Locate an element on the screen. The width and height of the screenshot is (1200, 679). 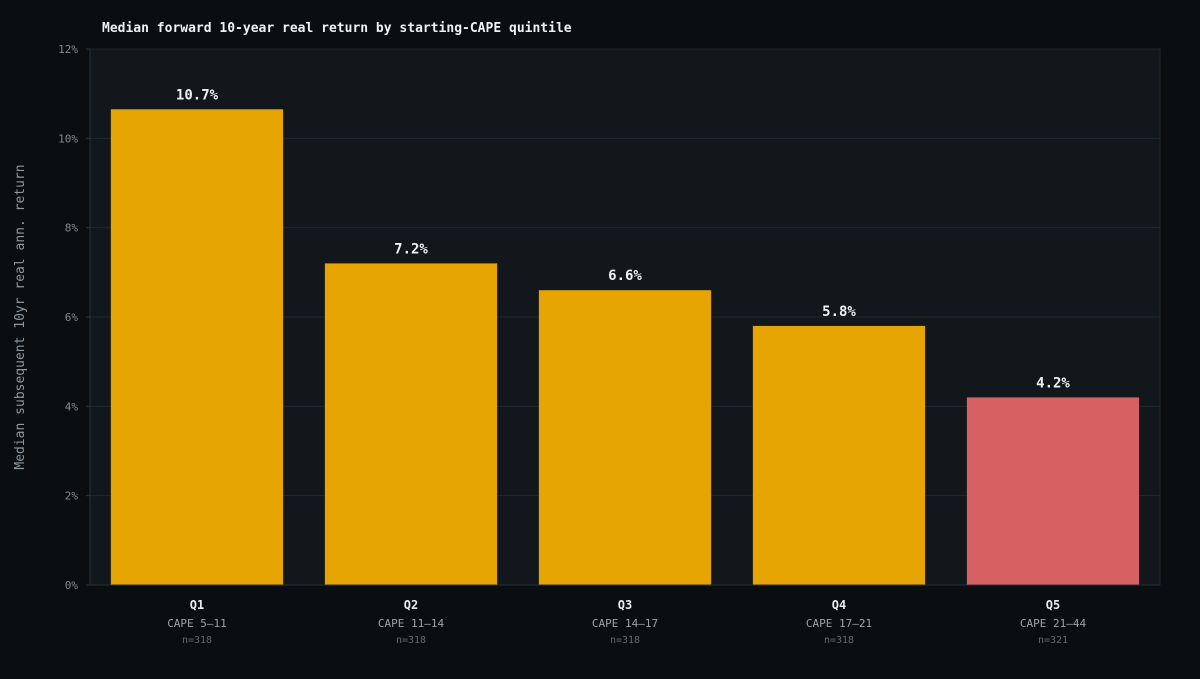
cape-range-label: CAPE 11–14 is located at coordinates (411, 623).